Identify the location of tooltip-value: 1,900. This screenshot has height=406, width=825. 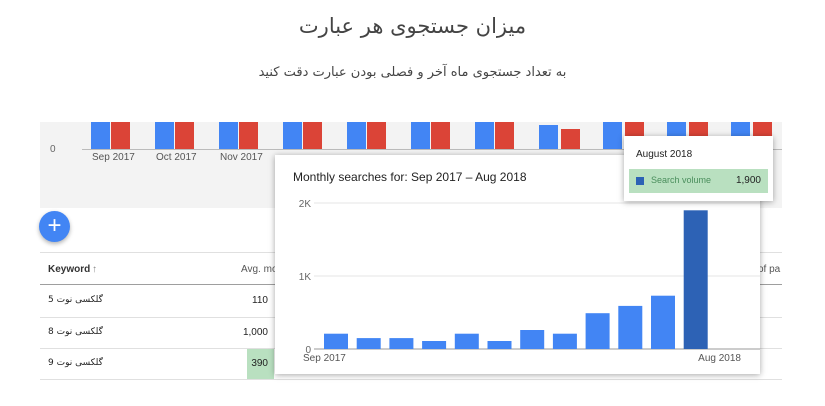
(748, 180).